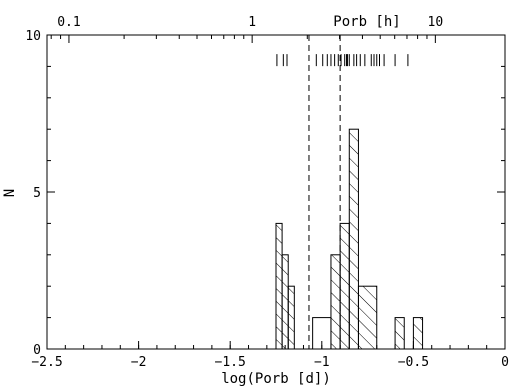 This screenshot has width=512, height=386. I want to click on x-tick-label-4: −0.5, so click(413, 362).